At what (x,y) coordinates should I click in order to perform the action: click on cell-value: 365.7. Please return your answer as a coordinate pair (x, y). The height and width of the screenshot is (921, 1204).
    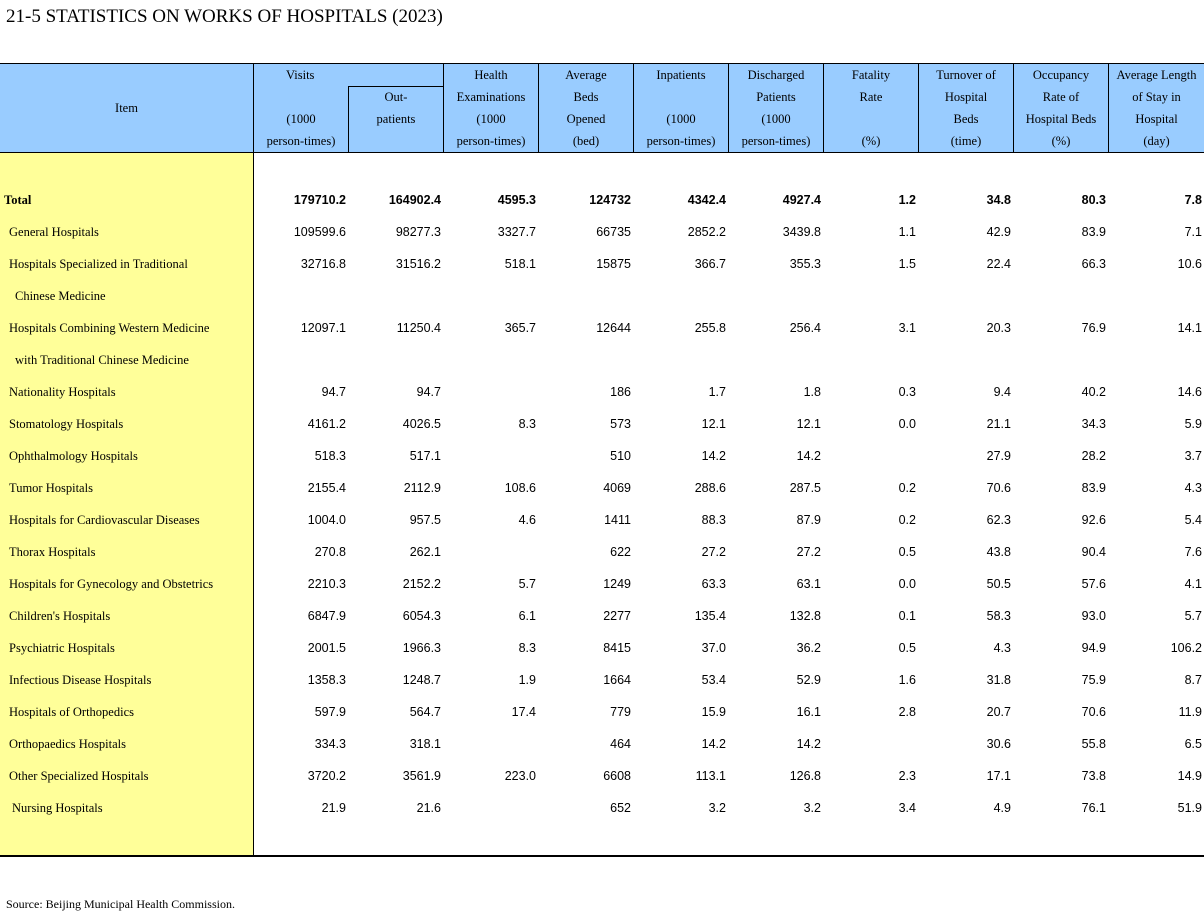
    Looking at the image, I should click on (520, 328).